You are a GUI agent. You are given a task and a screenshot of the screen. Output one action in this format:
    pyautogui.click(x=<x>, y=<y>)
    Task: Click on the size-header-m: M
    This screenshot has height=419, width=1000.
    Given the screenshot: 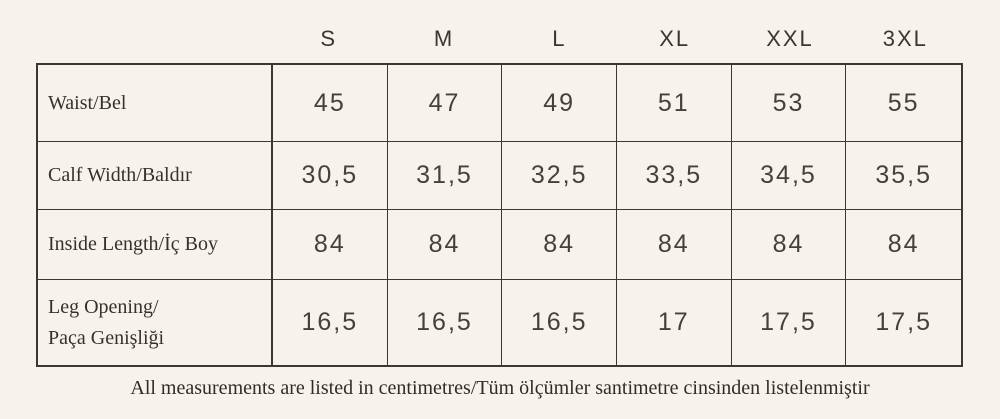 What is the action you would take?
    pyautogui.click(x=444, y=38)
    